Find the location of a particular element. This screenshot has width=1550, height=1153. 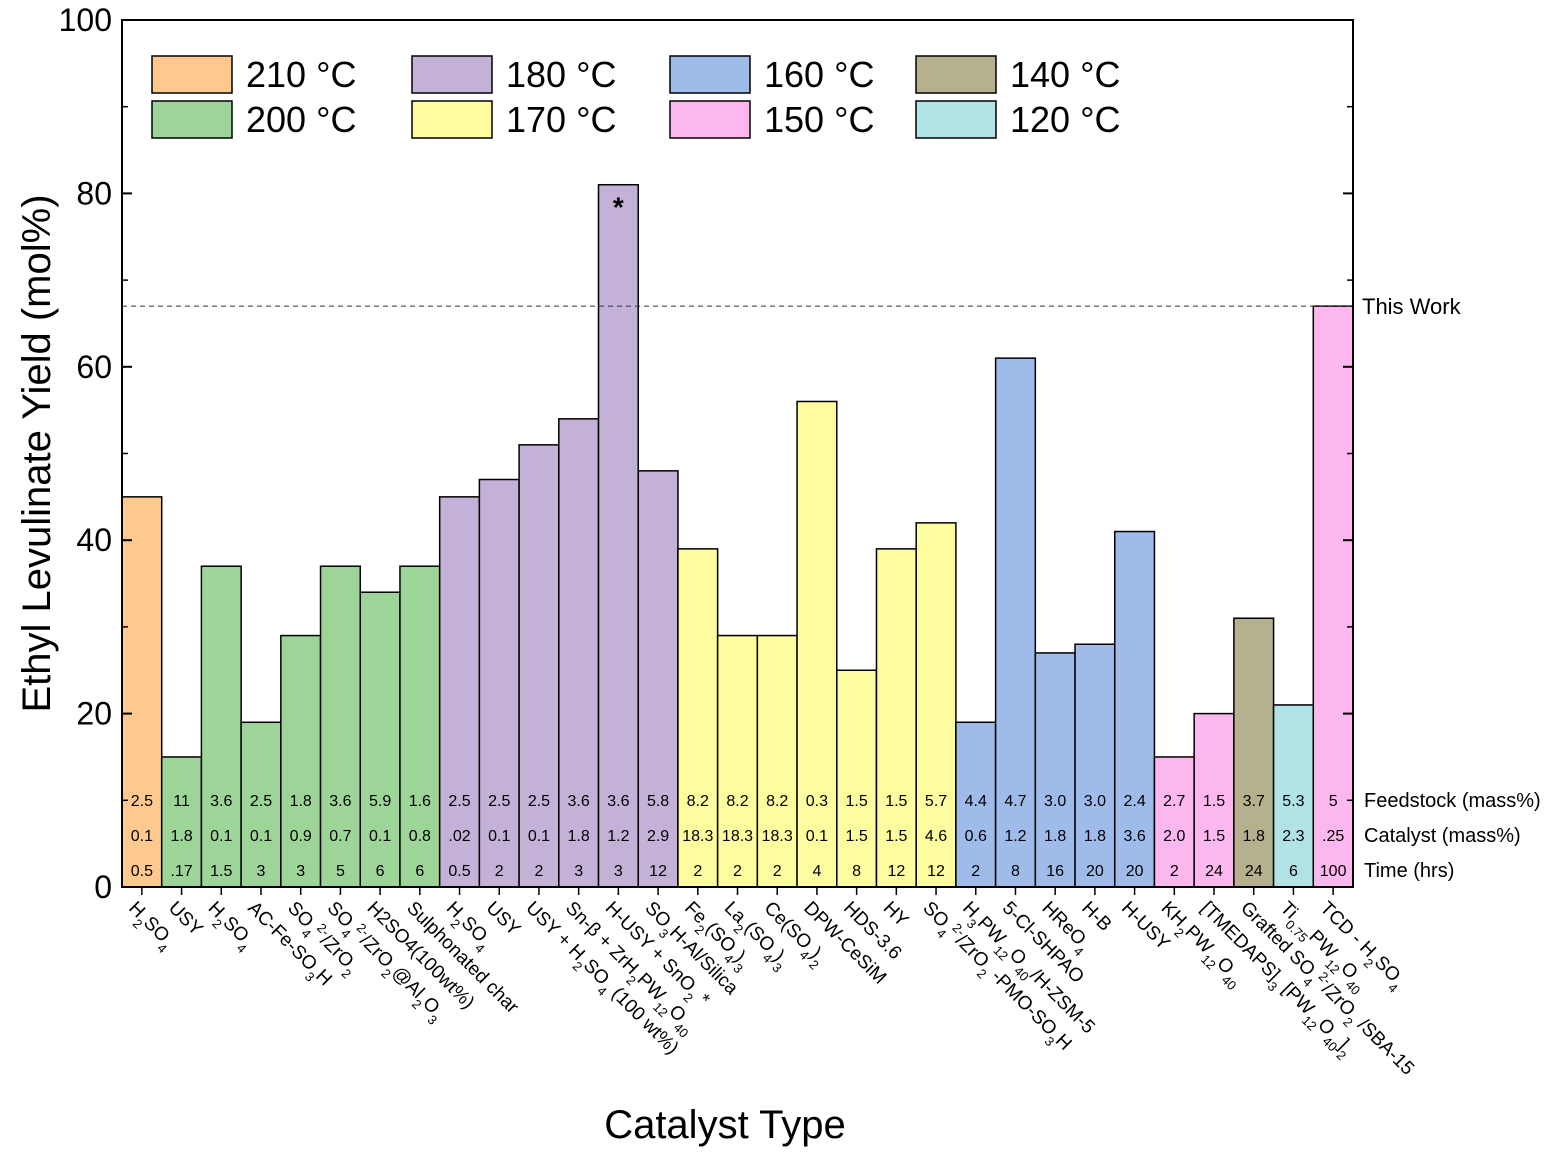

time-value-11: 3 is located at coordinates (578, 871).